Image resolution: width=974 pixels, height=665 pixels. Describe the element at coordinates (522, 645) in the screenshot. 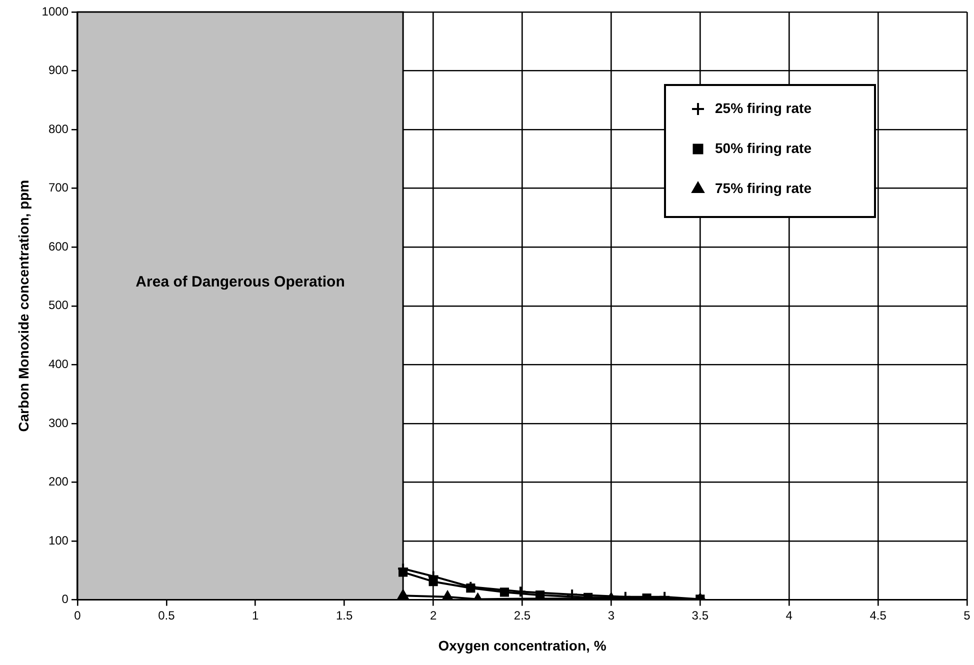

I see `x-axis-title: Oxygen concentration, %` at that location.